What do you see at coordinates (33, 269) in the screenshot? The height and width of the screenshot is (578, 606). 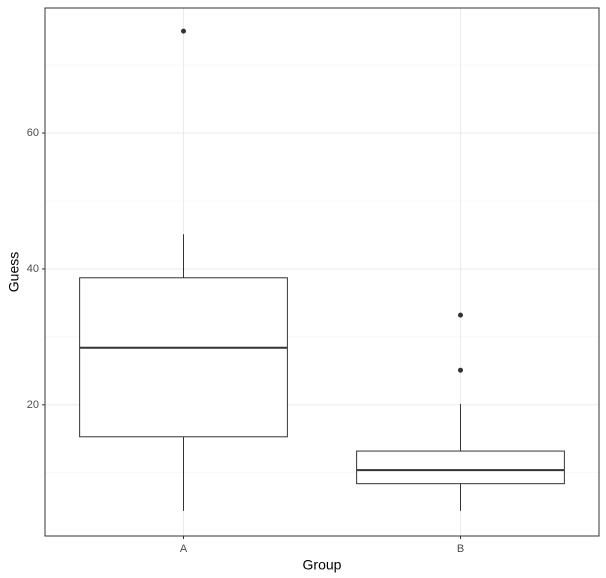 I see `y-tick-label: 40` at bounding box center [33, 269].